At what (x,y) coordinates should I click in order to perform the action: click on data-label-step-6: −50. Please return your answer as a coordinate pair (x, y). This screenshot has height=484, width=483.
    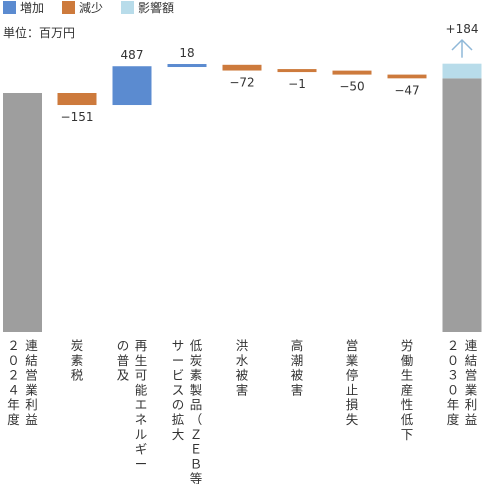
    Looking at the image, I should click on (351, 87).